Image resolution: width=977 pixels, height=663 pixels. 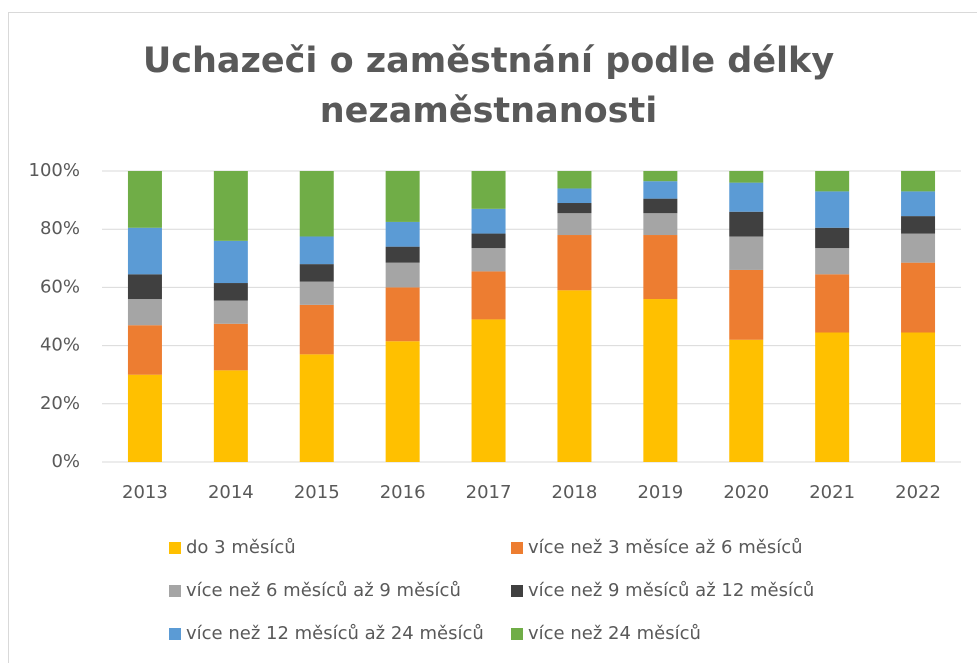 What do you see at coordinates (65, 461) in the screenshot?
I see `y-tick-label: 0%` at bounding box center [65, 461].